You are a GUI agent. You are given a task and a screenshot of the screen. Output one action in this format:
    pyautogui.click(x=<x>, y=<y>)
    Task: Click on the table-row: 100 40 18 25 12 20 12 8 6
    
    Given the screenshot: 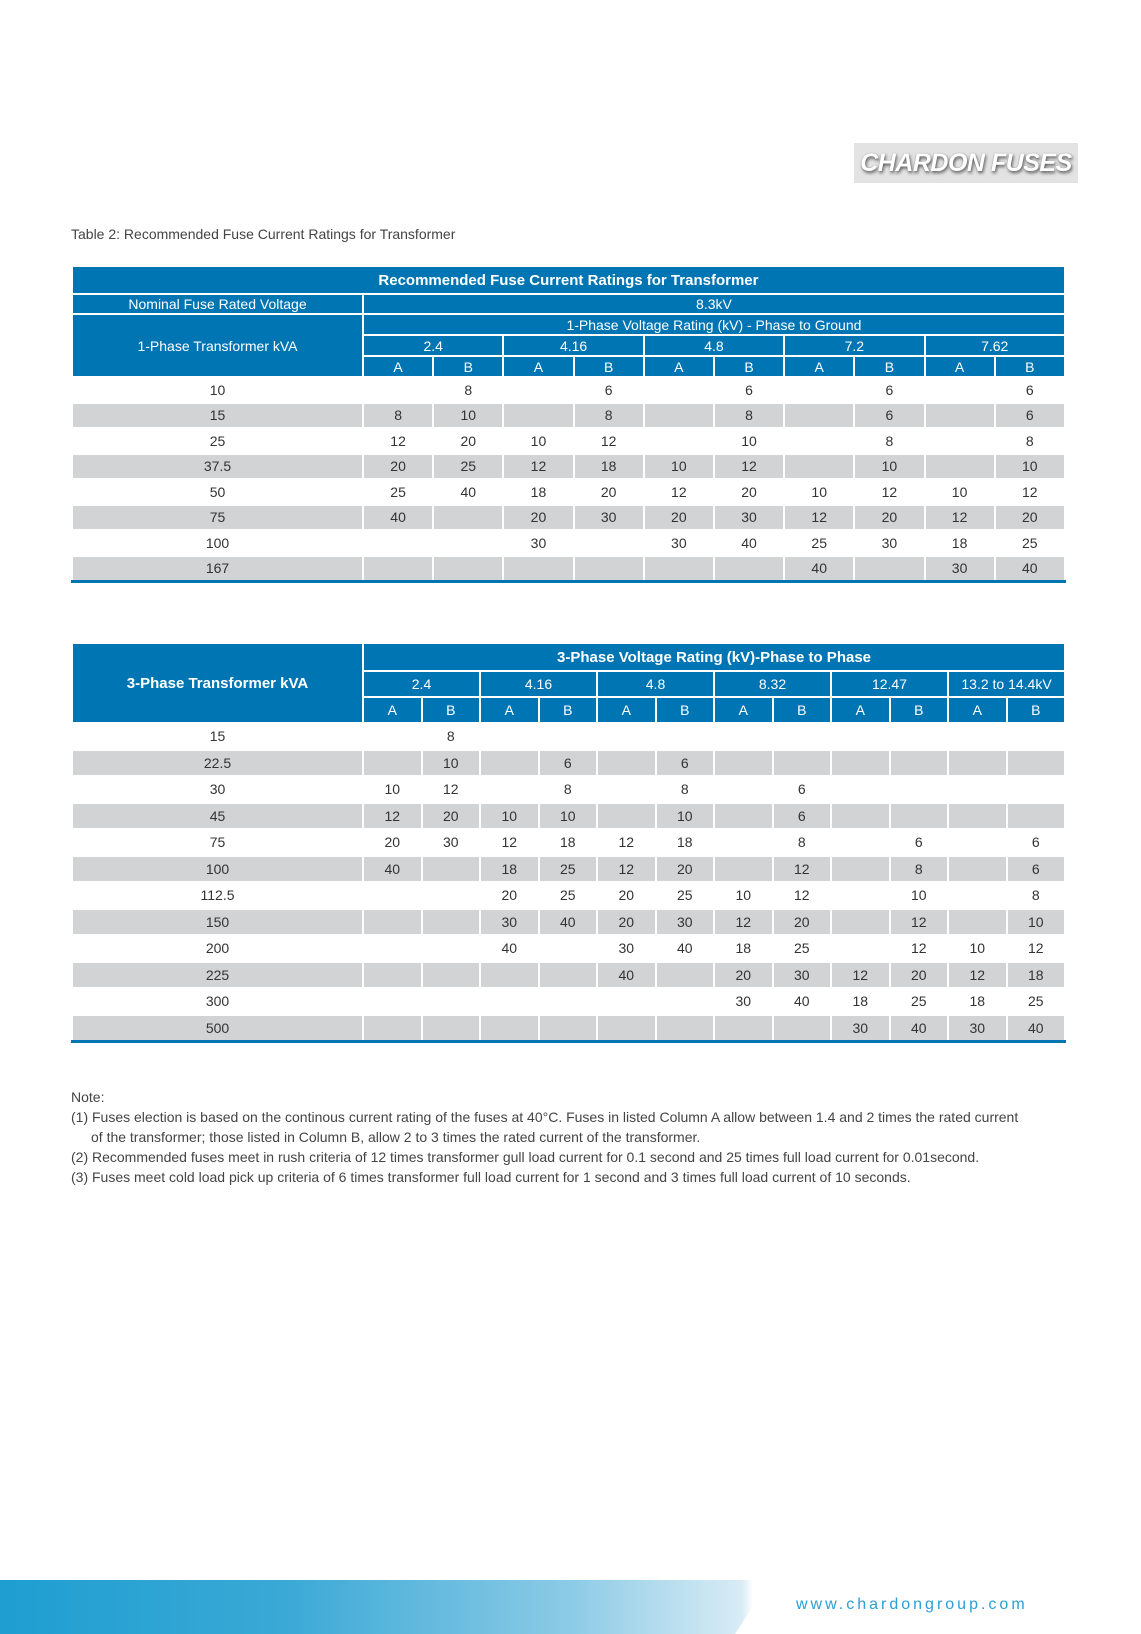 What is the action you would take?
    pyautogui.click(x=569, y=868)
    